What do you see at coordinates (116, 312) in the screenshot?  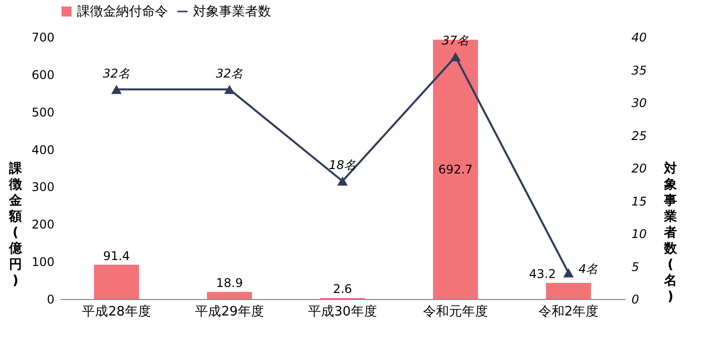 I see `x-tick-label: 平成28年度` at bounding box center [116, 312].